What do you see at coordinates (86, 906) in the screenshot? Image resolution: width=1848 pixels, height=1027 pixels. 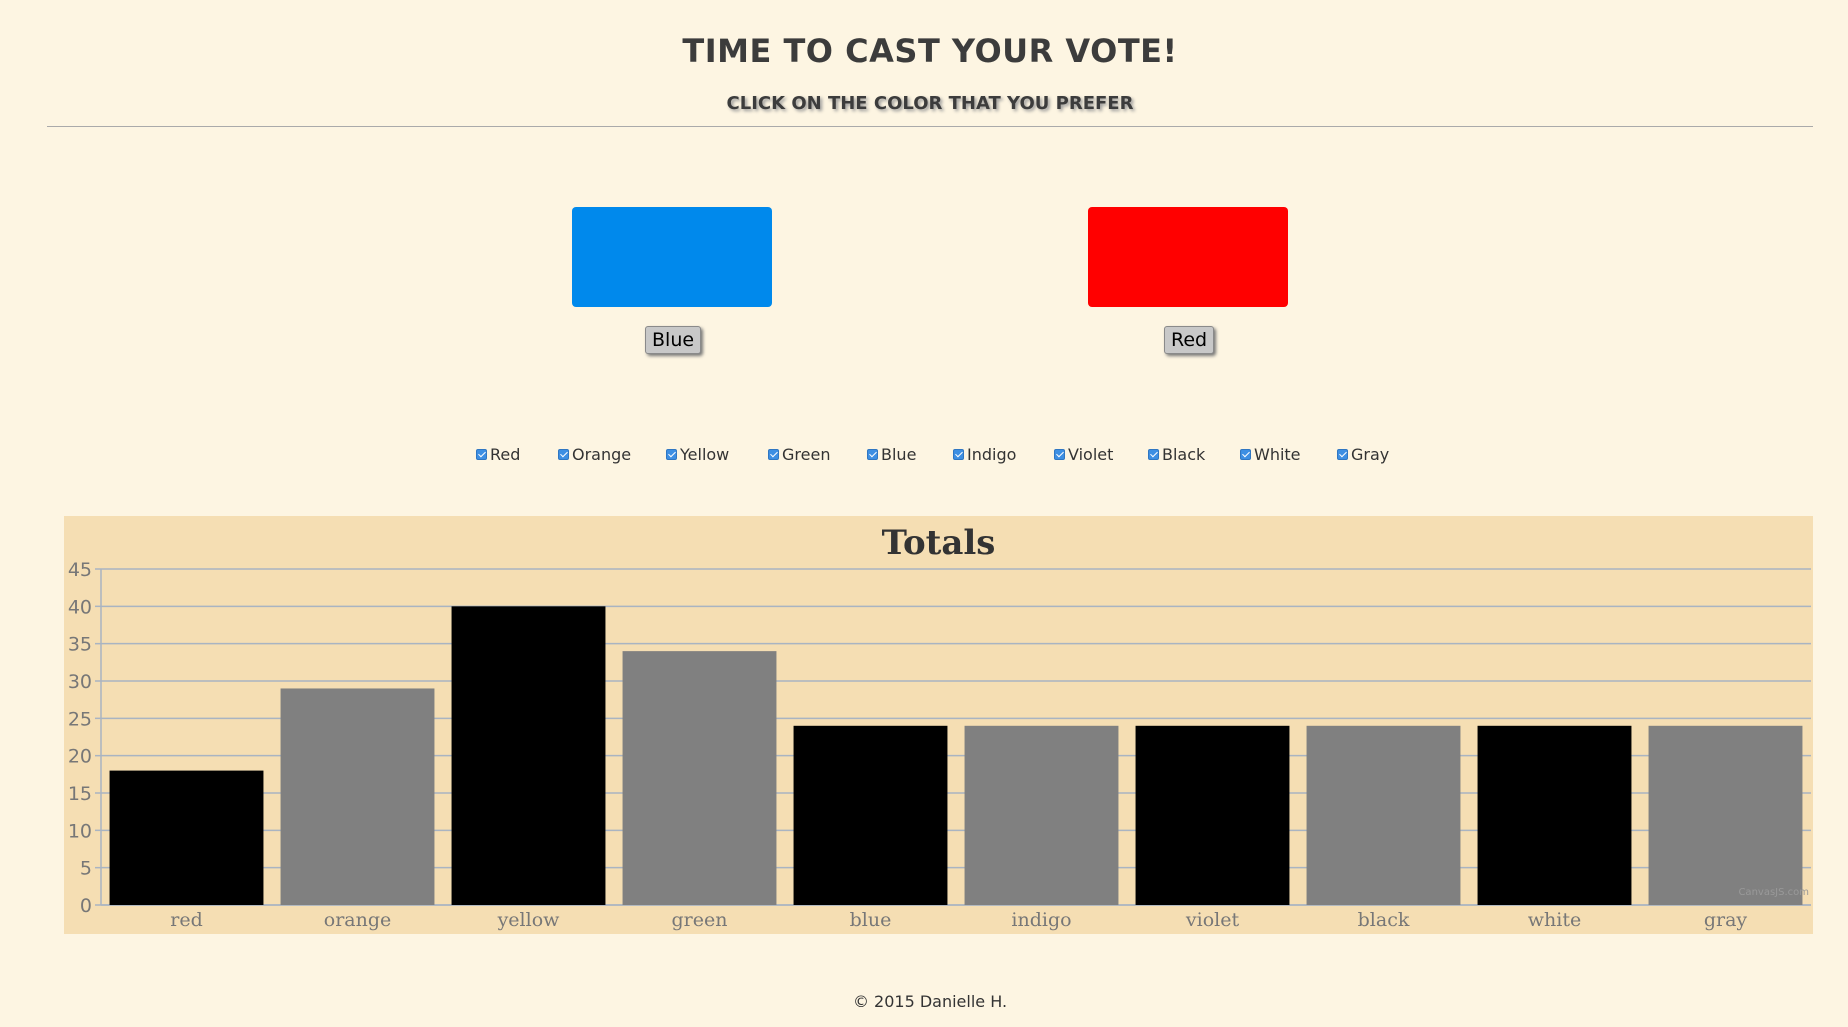 I see `y-tick-label: 0` at bounding box center [86, 906].